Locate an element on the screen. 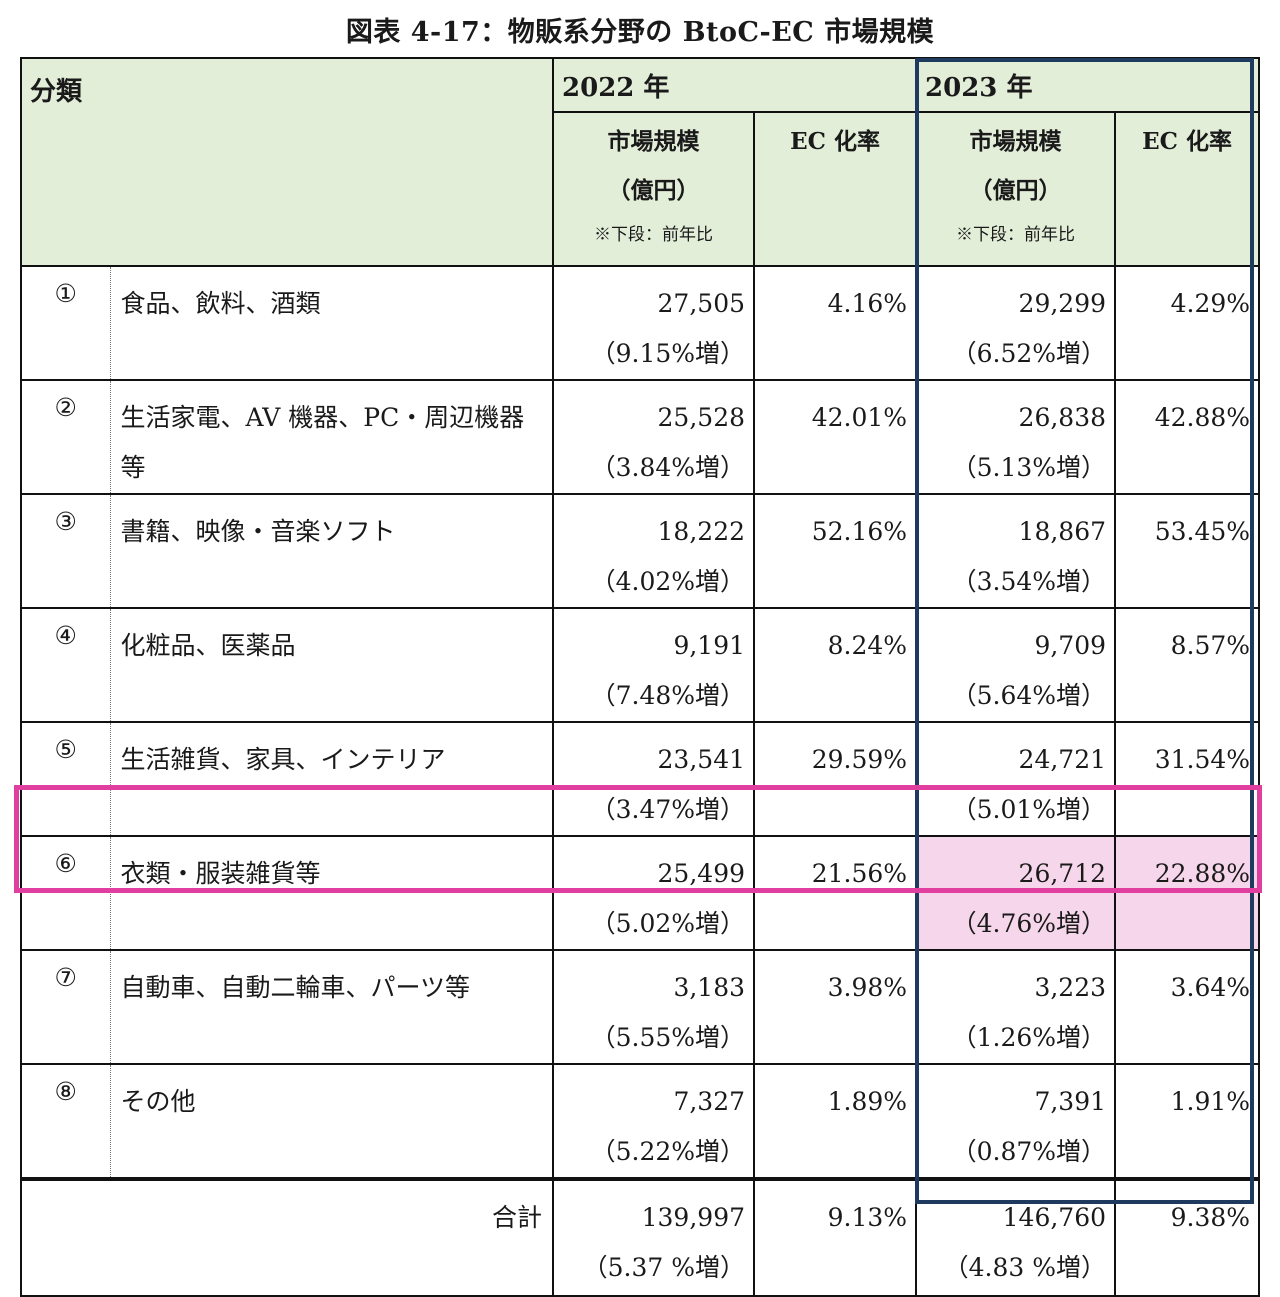 Image resolution: width=1280 pixels, height=1297 pixels. cell-ec-rate-2022: 29.59% is located at coordinates (835, 779).